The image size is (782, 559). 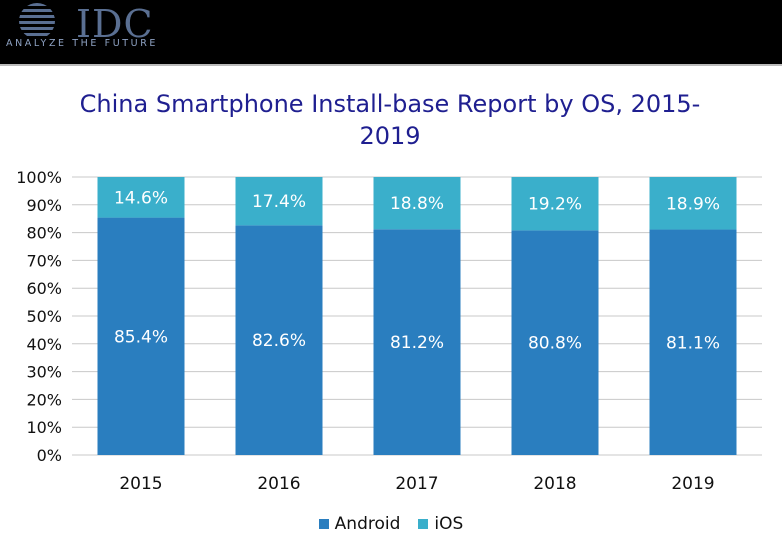 What do you see at coordinates (44, 288) in the screenshot?
I see `y-tick-label: 60%` at bounding box center [44, 288].